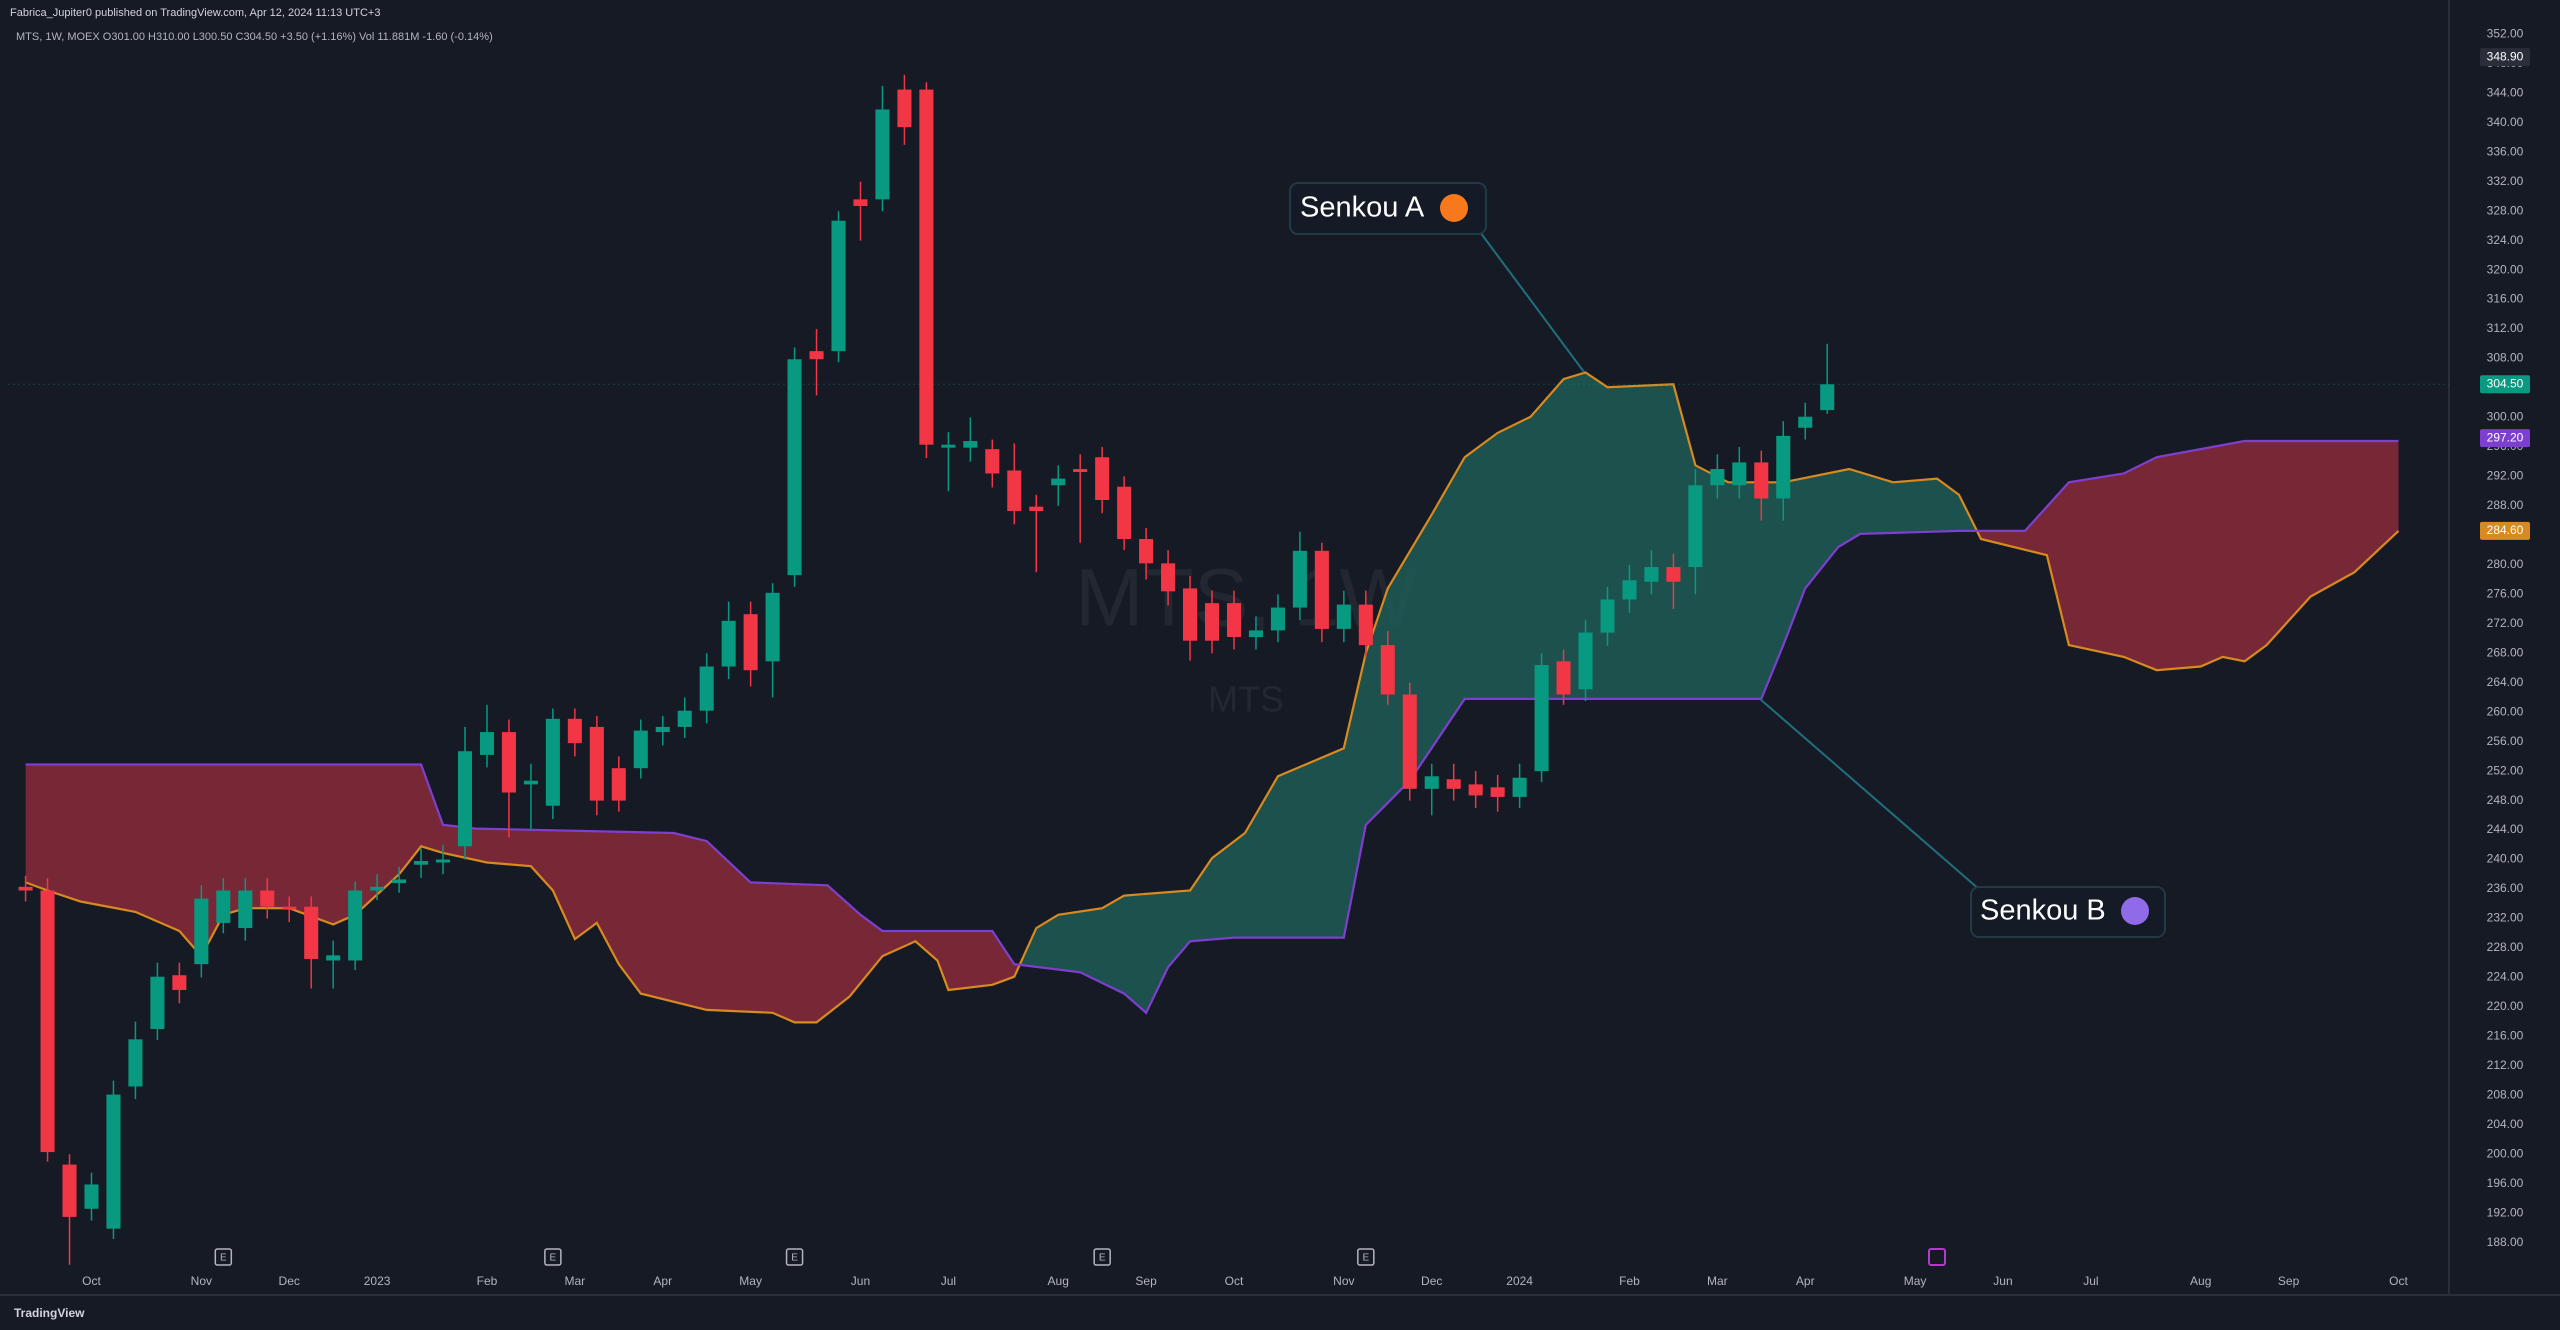  I want to click on y-tick-label: 328.00, so click(2505, 210).